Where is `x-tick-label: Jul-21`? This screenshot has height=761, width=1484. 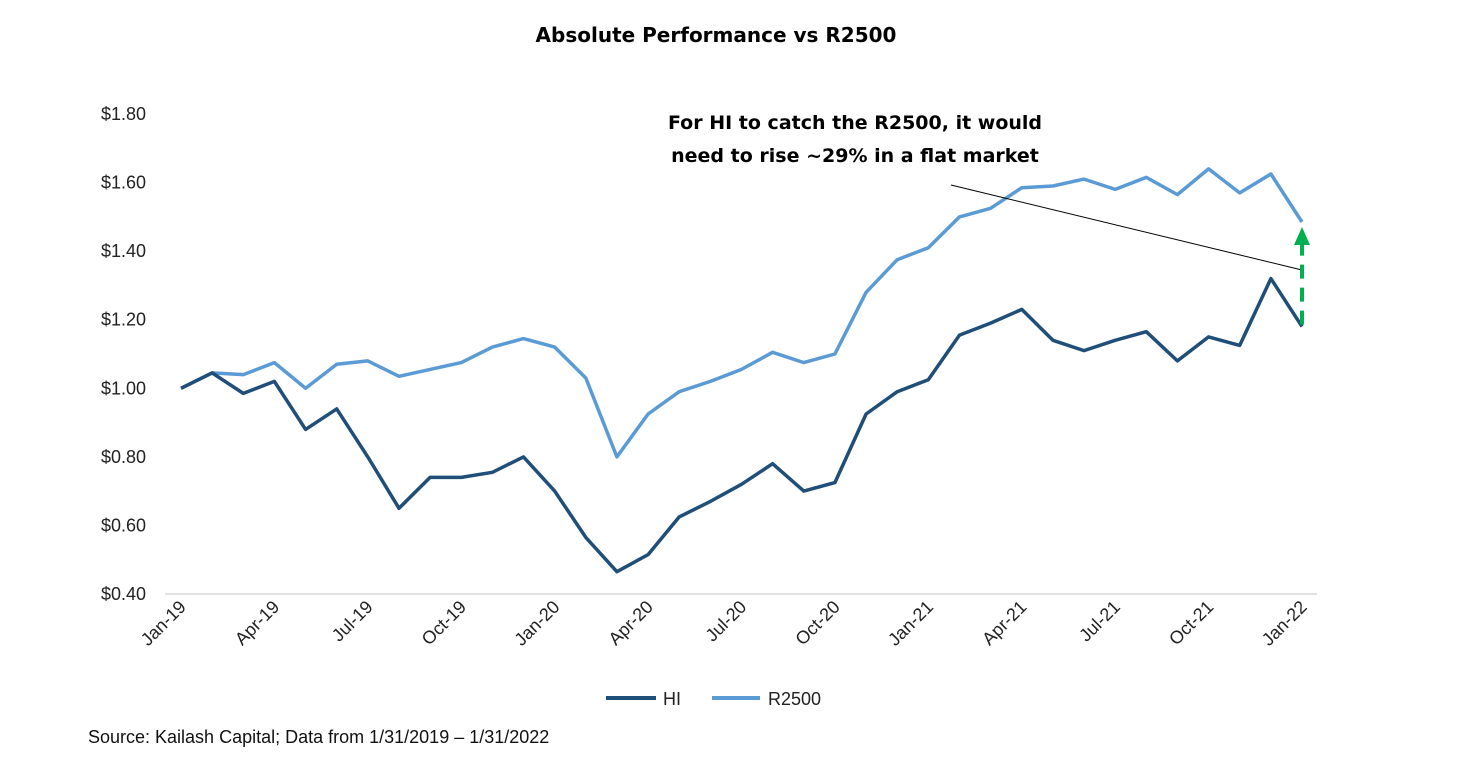 x-tick-label: Jul-21 is located at coordinates (1099, 621).